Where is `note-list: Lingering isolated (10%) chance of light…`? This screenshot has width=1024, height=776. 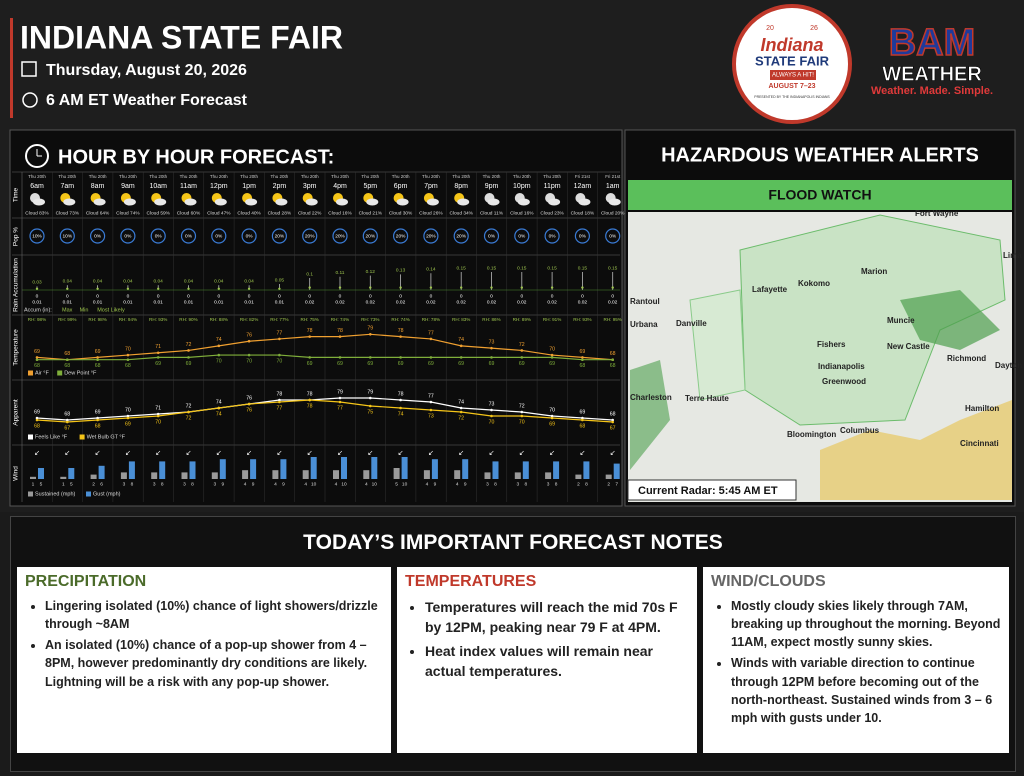
note-list: Lingering isolated (10%) chance of light… is located at coordinates (204, 644).